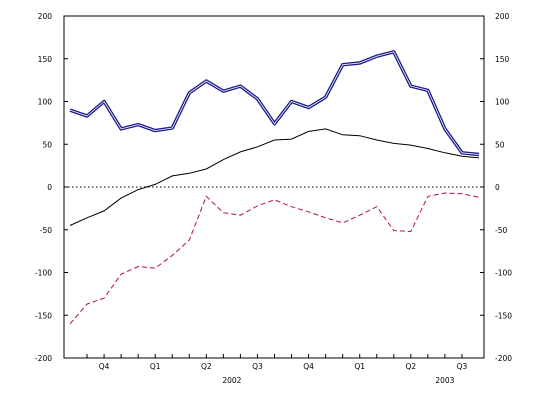 This screenshot has height=400, width=550. What do you see at coordinates (43, 273) in the screenshot?
I see `y-tick-label-left: -100` at bounding box center [43, 273].